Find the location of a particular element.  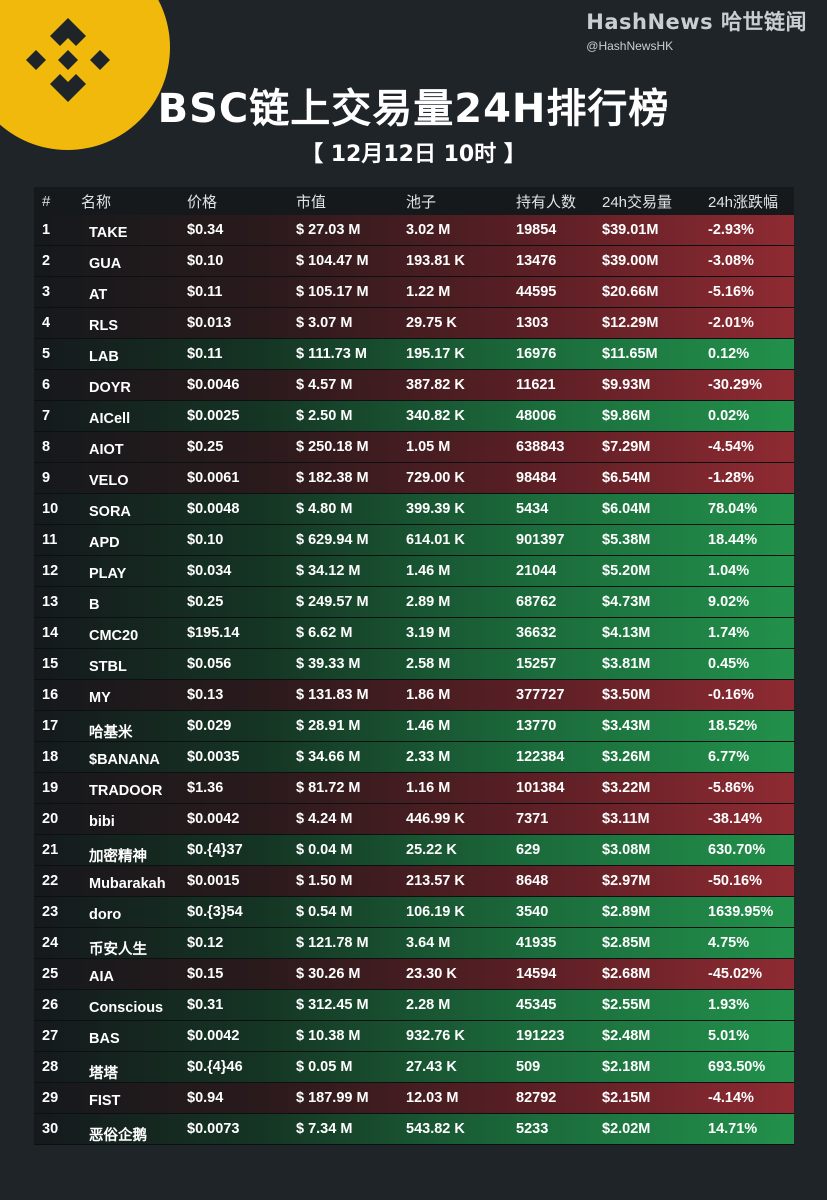

row-market-cap: $ 2.50 M is located at coordinates (324, 416).